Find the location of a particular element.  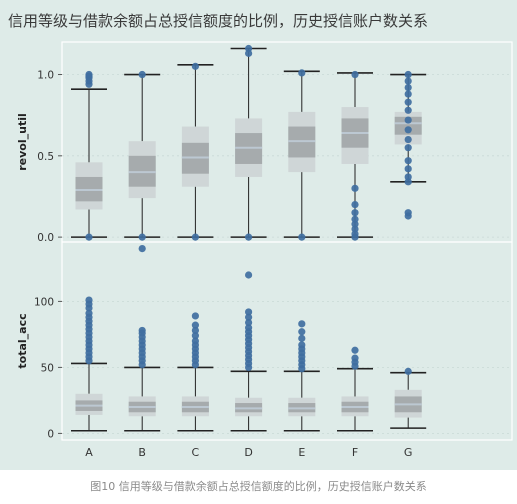

x-tick-label: F is located at coordinates (355, 452).